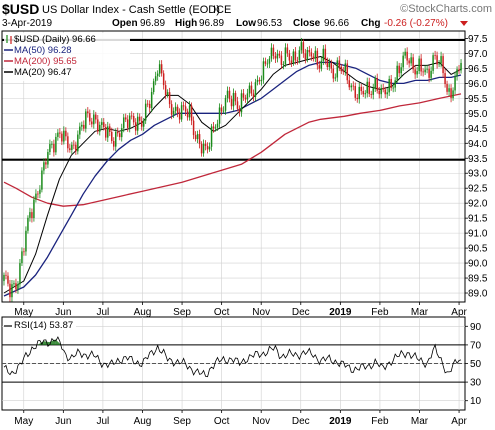 The image size is (495, 430). I want to click on price-y-tick-label: 89.5, so click(478, 279).